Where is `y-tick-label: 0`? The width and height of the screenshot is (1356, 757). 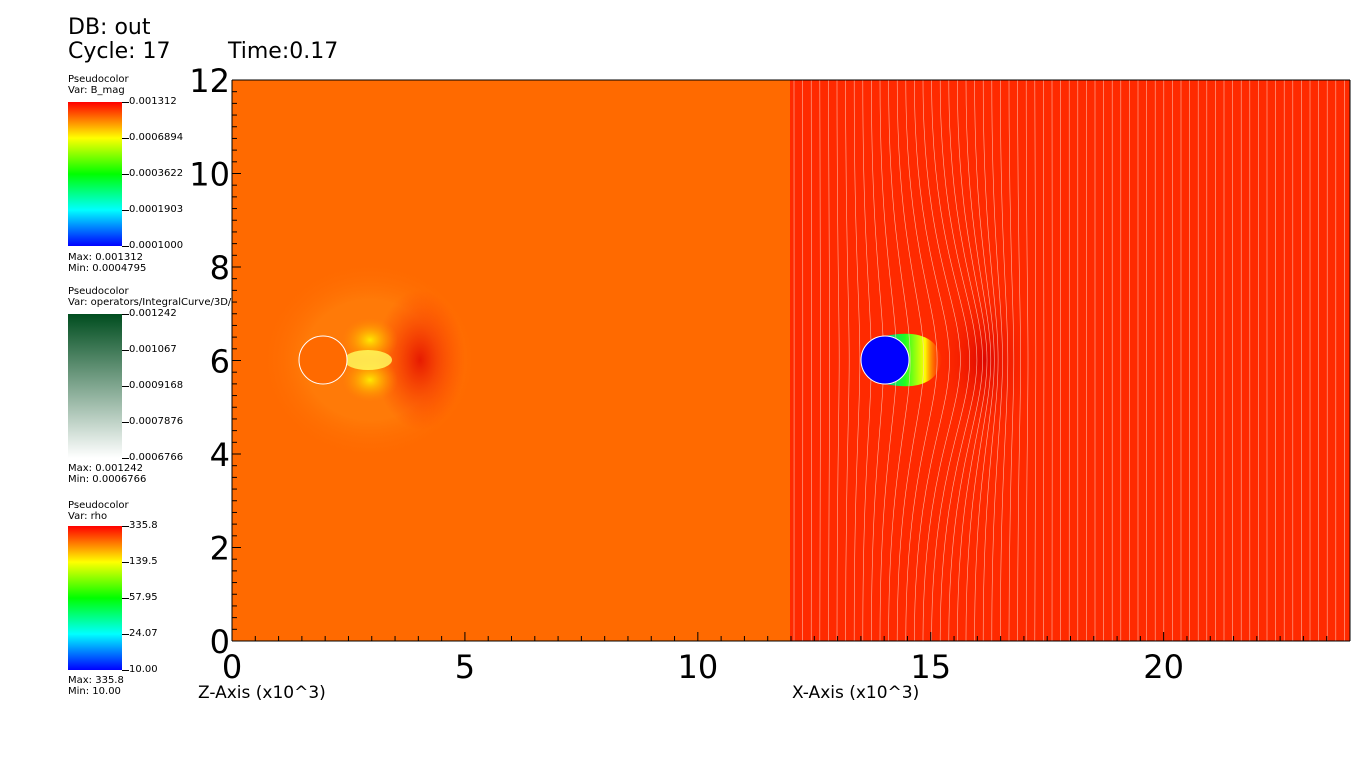
y-tick-label: 0 is located at coordinates (220, 642).